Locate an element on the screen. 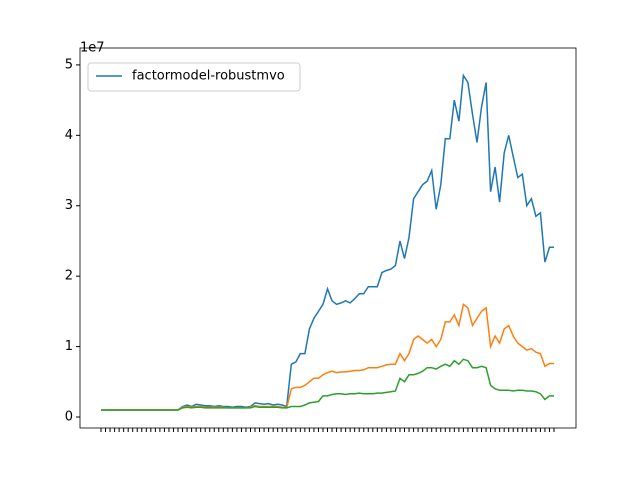  legend-label: factormodel-robustmvo is located at coordinates (208, 76).